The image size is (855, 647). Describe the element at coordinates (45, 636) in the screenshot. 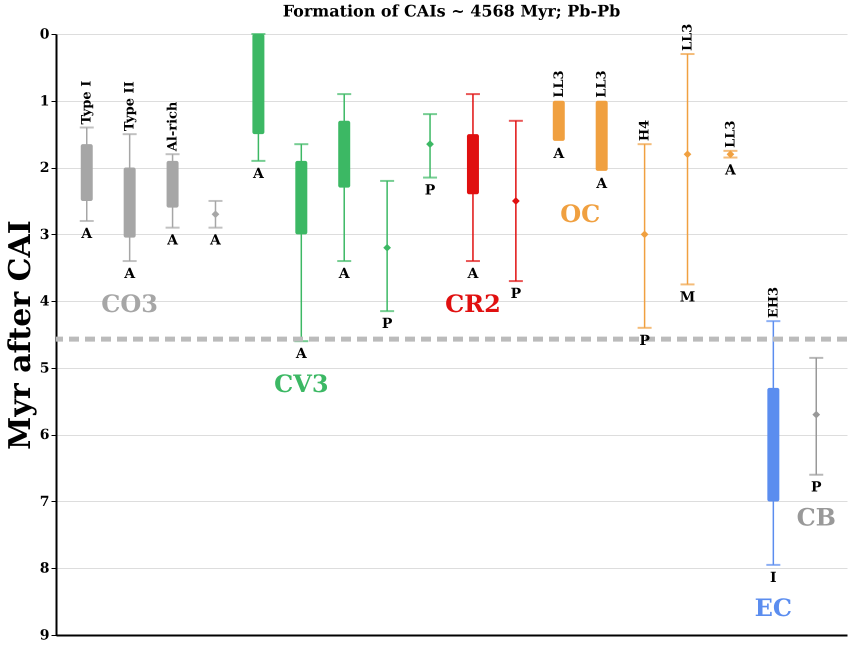

I see `y-tick-label: 9` at that location.